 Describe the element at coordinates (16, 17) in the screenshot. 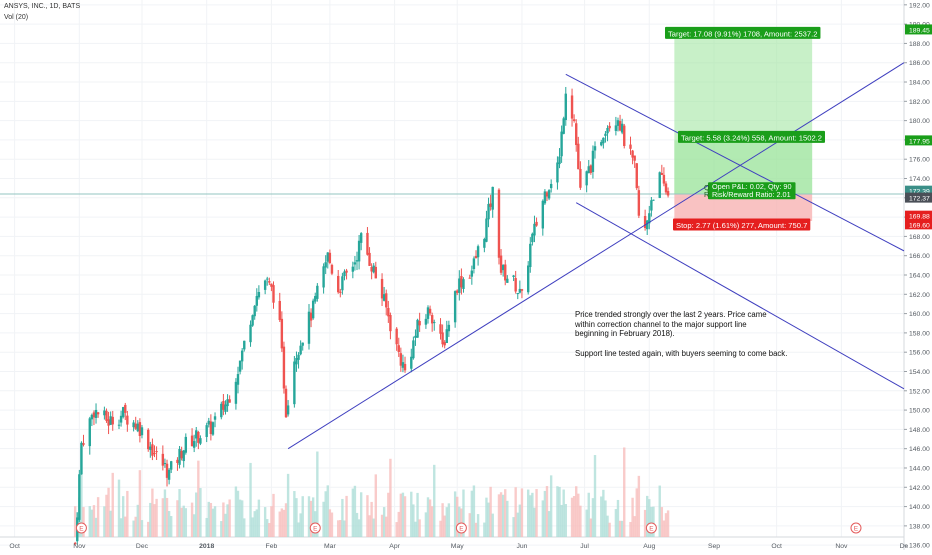

I see `volume-indicator-label: Vol (20)` at that location.